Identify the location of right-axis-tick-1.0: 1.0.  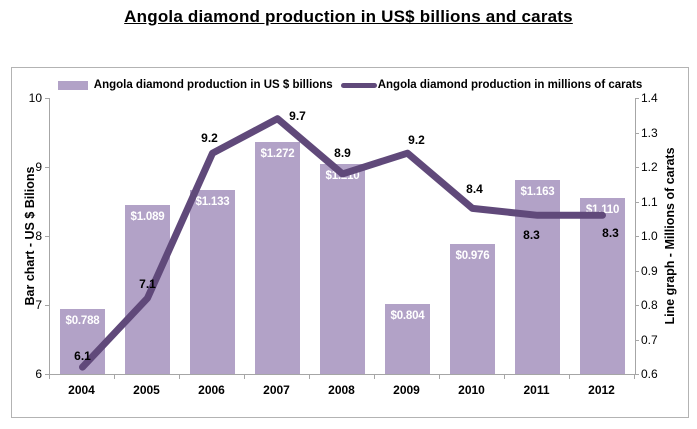
(649, 236).